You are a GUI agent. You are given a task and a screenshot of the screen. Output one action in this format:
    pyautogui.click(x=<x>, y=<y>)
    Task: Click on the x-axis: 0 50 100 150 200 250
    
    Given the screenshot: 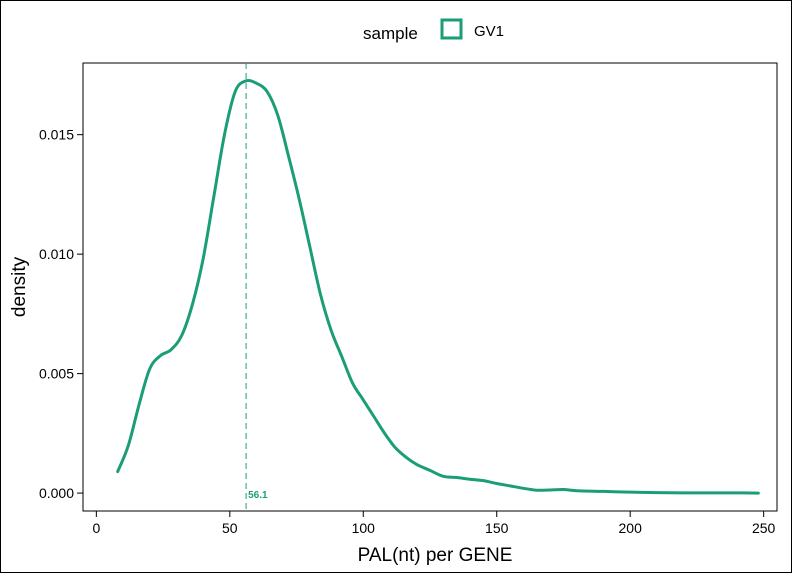 What is the action you would take?
    pyautogui.click(x=434, y=523)
    